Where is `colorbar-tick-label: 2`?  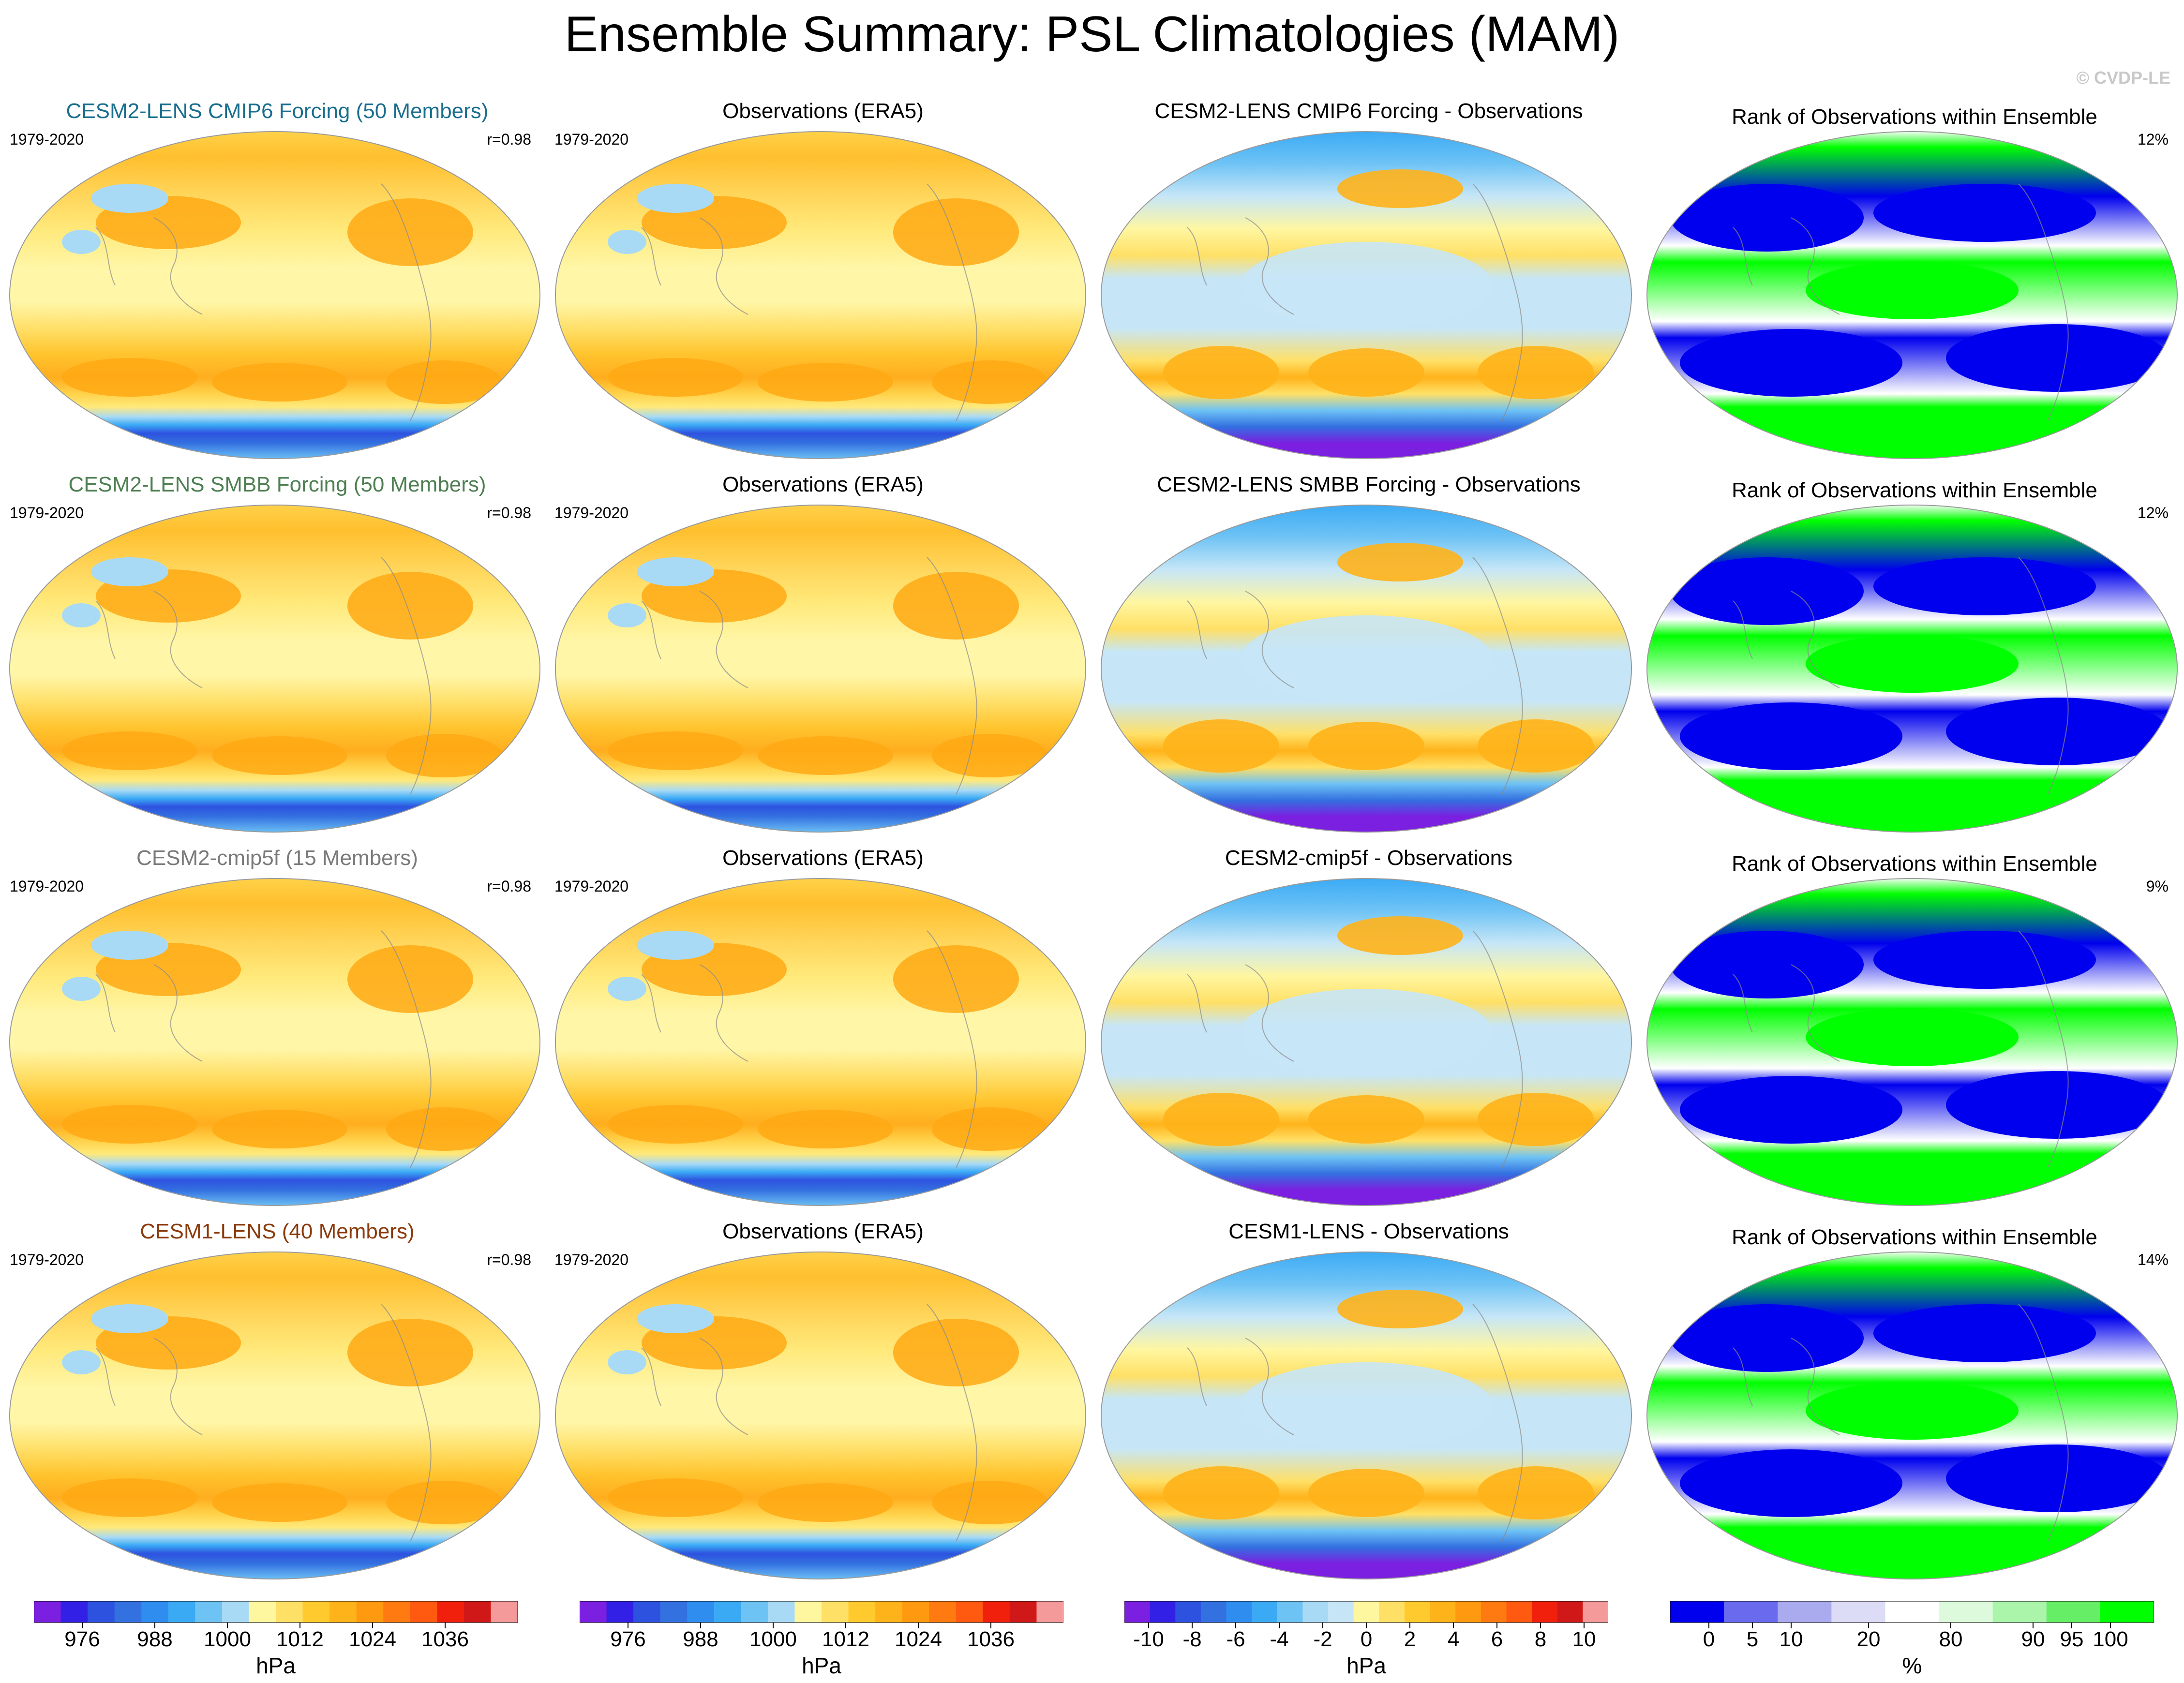
colorbar-tick-label: 2 is located at coordinates (1410, 1639).